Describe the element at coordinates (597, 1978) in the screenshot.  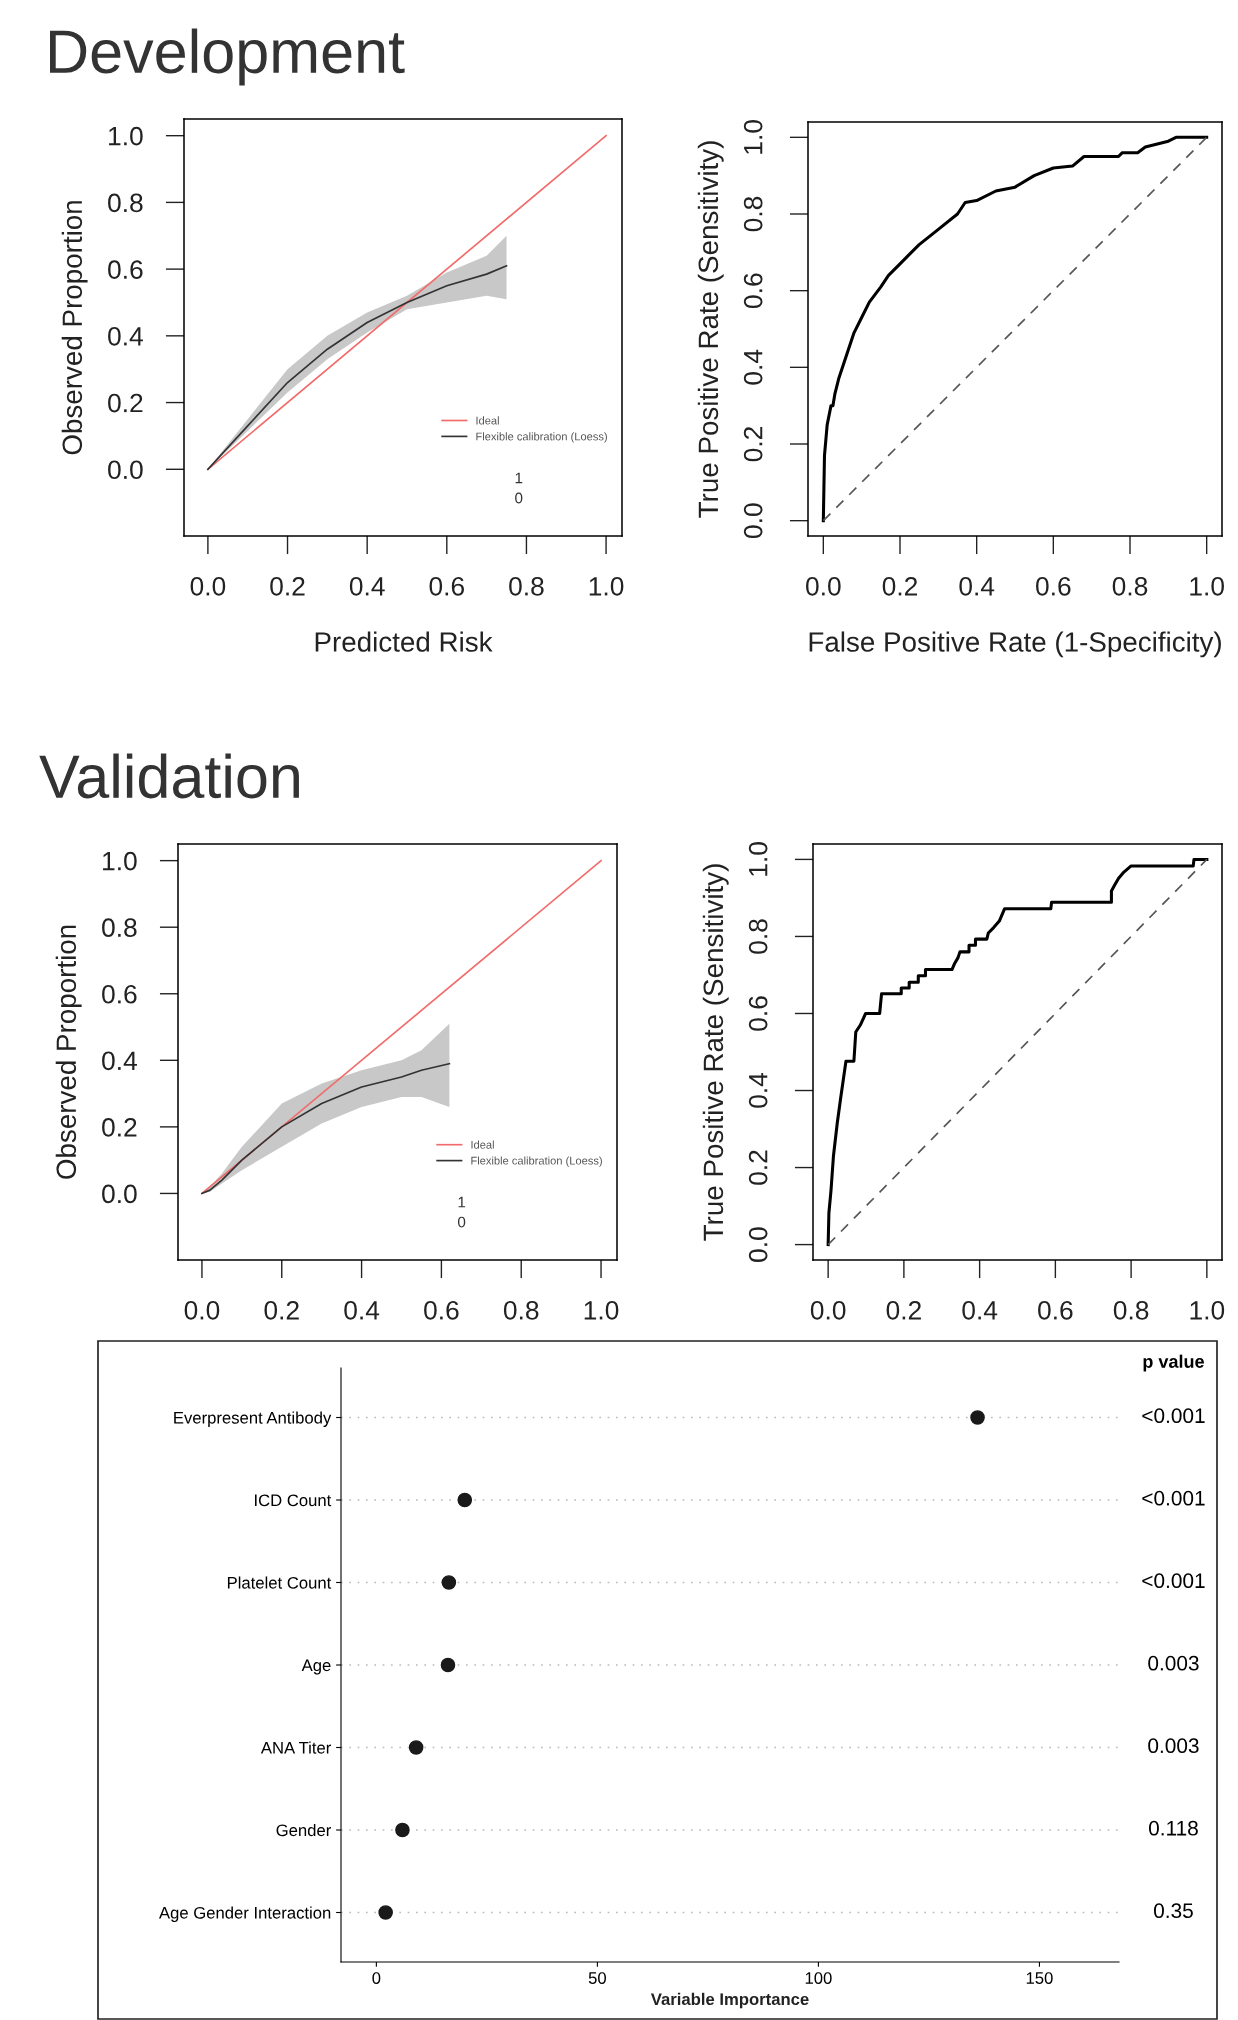
I see `x-tick-label: 50` at that location.